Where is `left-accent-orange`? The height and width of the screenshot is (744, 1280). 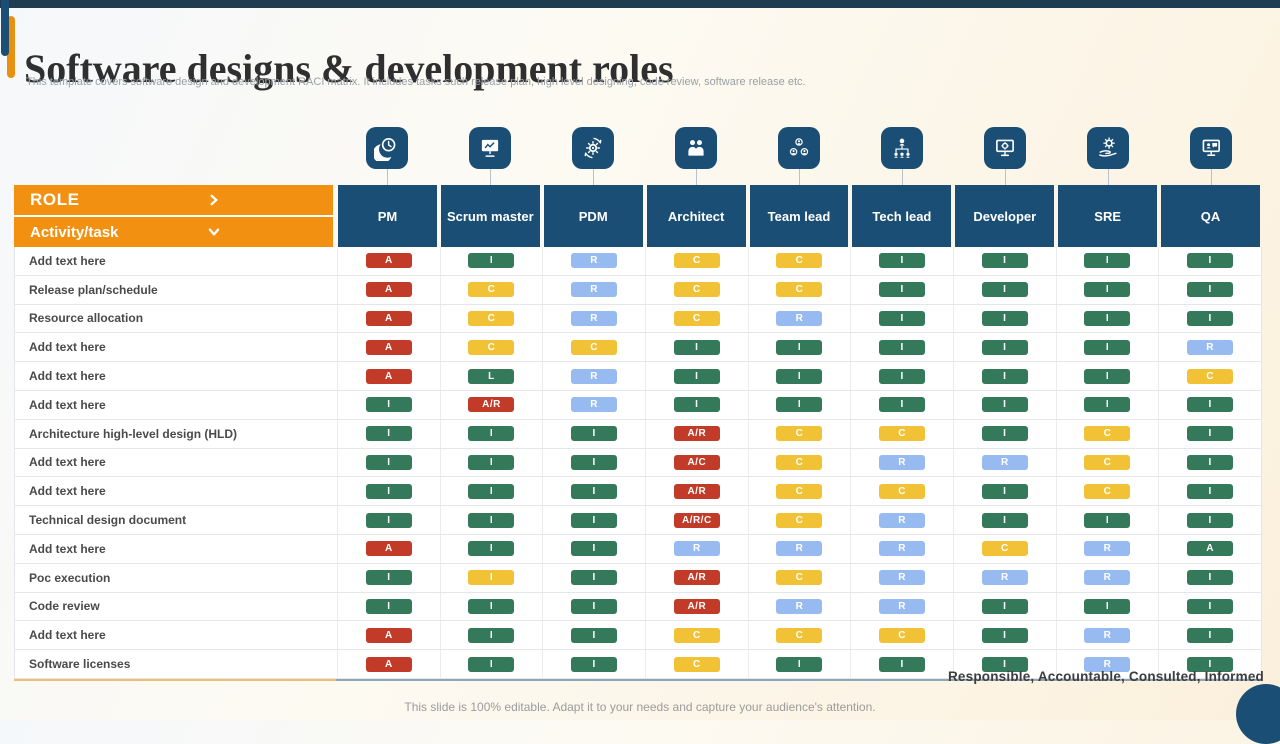
left-accent-orange is located at coordinates (11, 47).